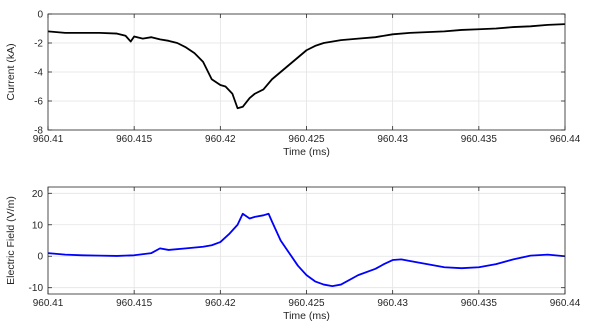 The height and width of the screenshot is (336, 590). I want to click on y-tick-label: -6, so click(38, 102).